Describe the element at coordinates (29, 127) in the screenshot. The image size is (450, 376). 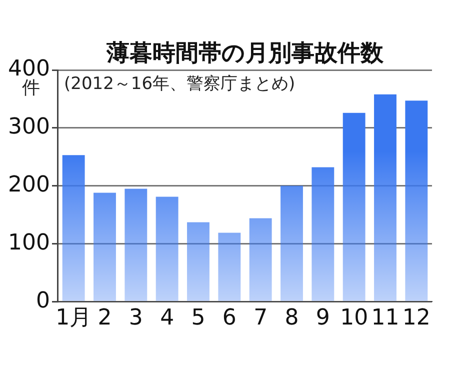
I see `y-tick-label: 300` at that location.